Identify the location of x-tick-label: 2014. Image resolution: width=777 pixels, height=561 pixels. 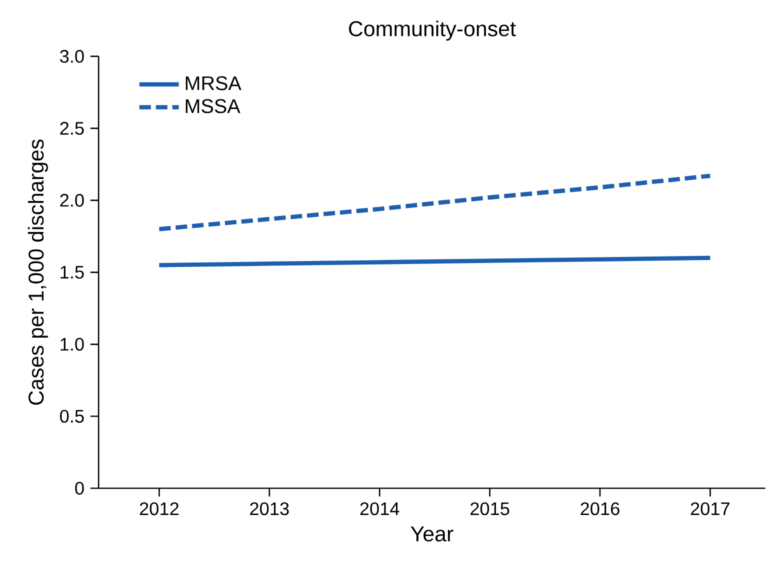
(380, 509).